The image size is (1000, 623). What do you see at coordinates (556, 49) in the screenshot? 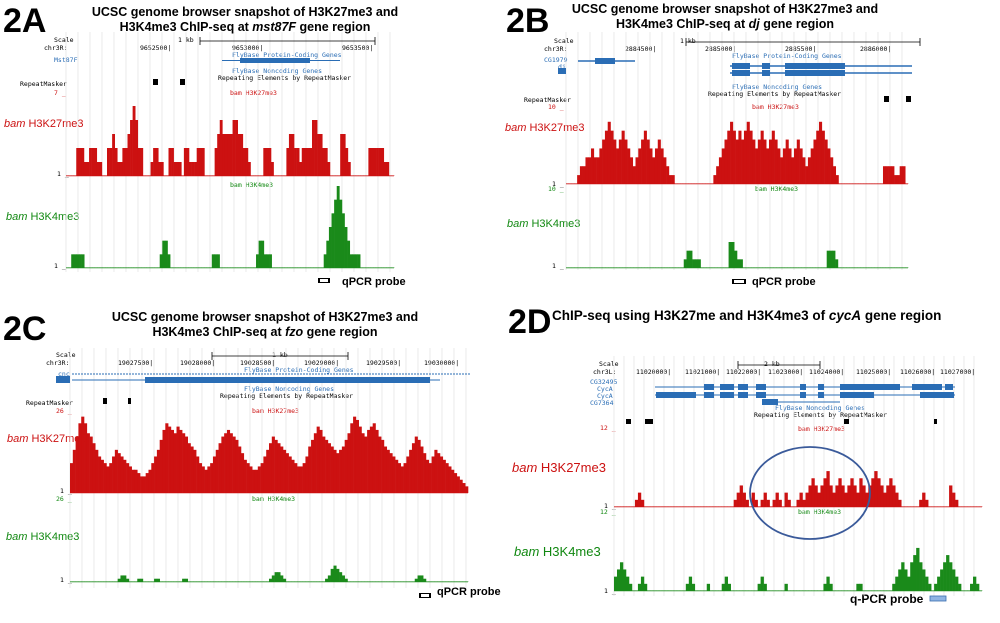
I see `panel-b-chrom-label: chr3R:` at bounding box center [556, 49].